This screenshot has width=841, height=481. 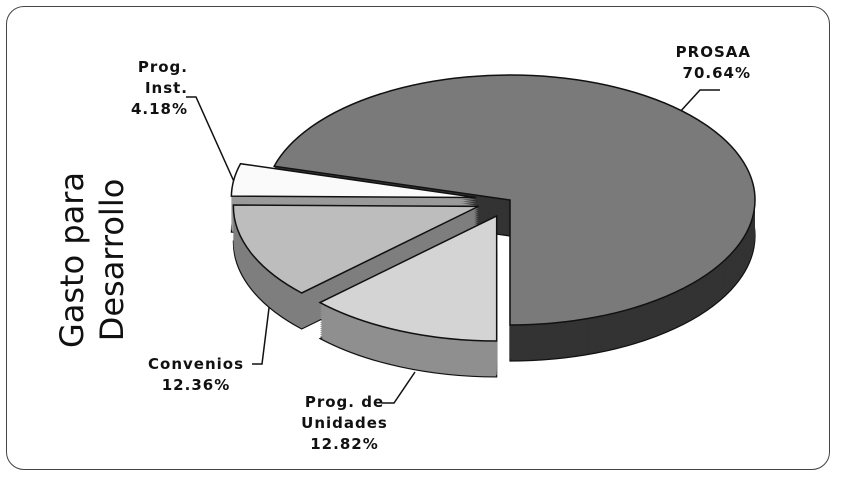 I want to click on value-label: 4.18%, so click(x=159, y=109).